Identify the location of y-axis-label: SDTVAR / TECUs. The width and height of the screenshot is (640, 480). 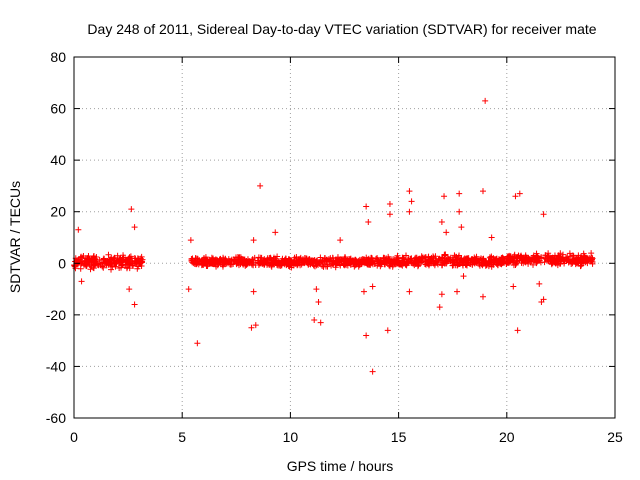
(15, 237).